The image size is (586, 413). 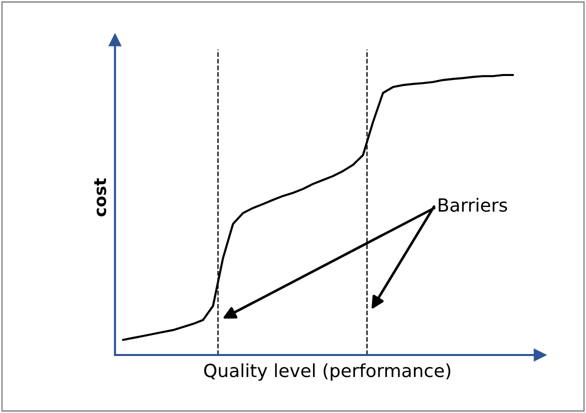 I want to click on x-axis-title: Quality level (performance), so click(x=327, y=372).